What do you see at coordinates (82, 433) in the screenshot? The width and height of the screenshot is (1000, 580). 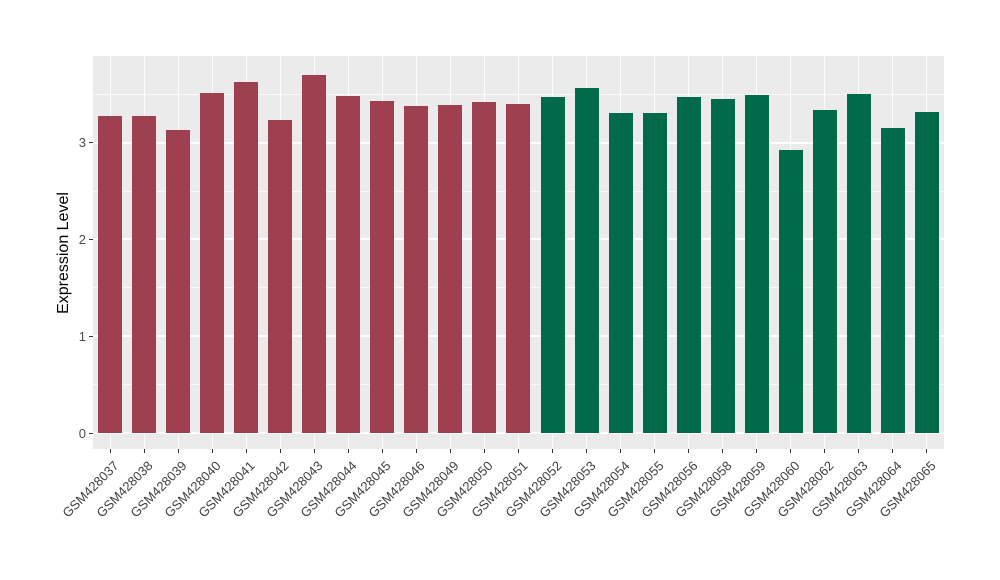 I see `y-tick-label: 0` at bounding box center [82, 433].